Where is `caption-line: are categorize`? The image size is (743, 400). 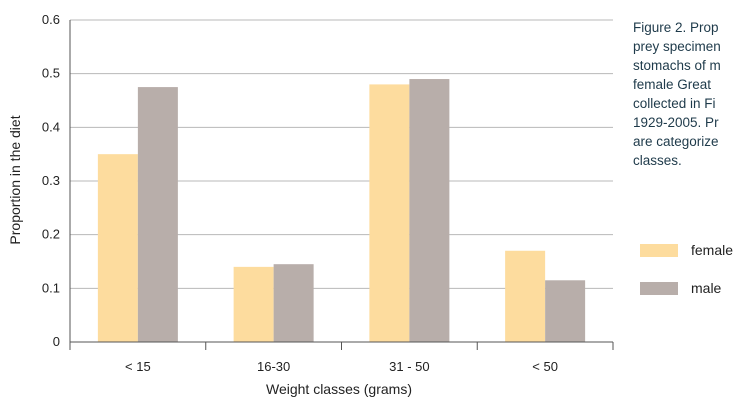 caption-line: are categorize is located at coordinates (676, 141).